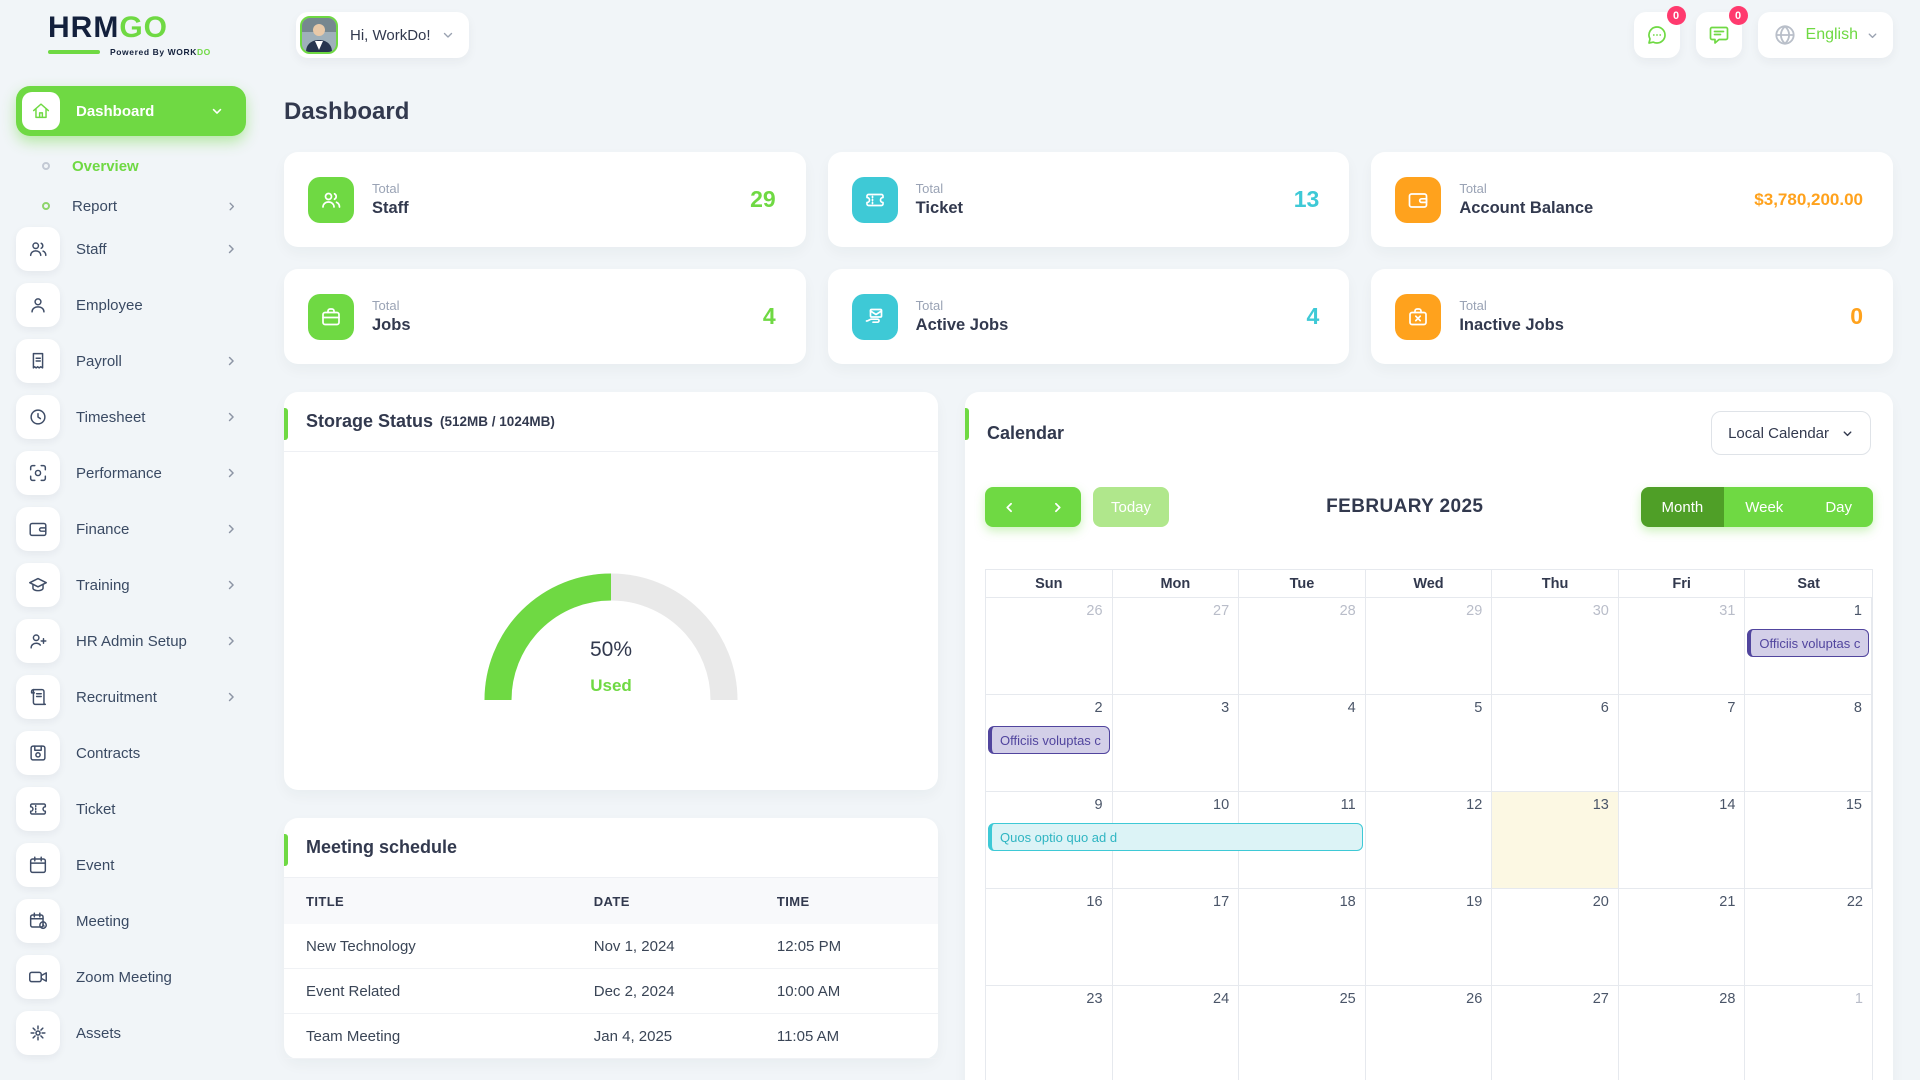 This screenshot has width=1920, height=1080. Describe the element at coordinates (1785, 35) in the screenshot. I see `globe-icon` at that location.